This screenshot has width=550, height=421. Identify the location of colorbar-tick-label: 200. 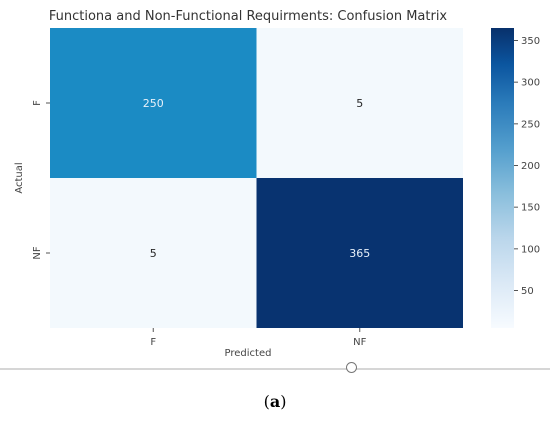
(530, 166).